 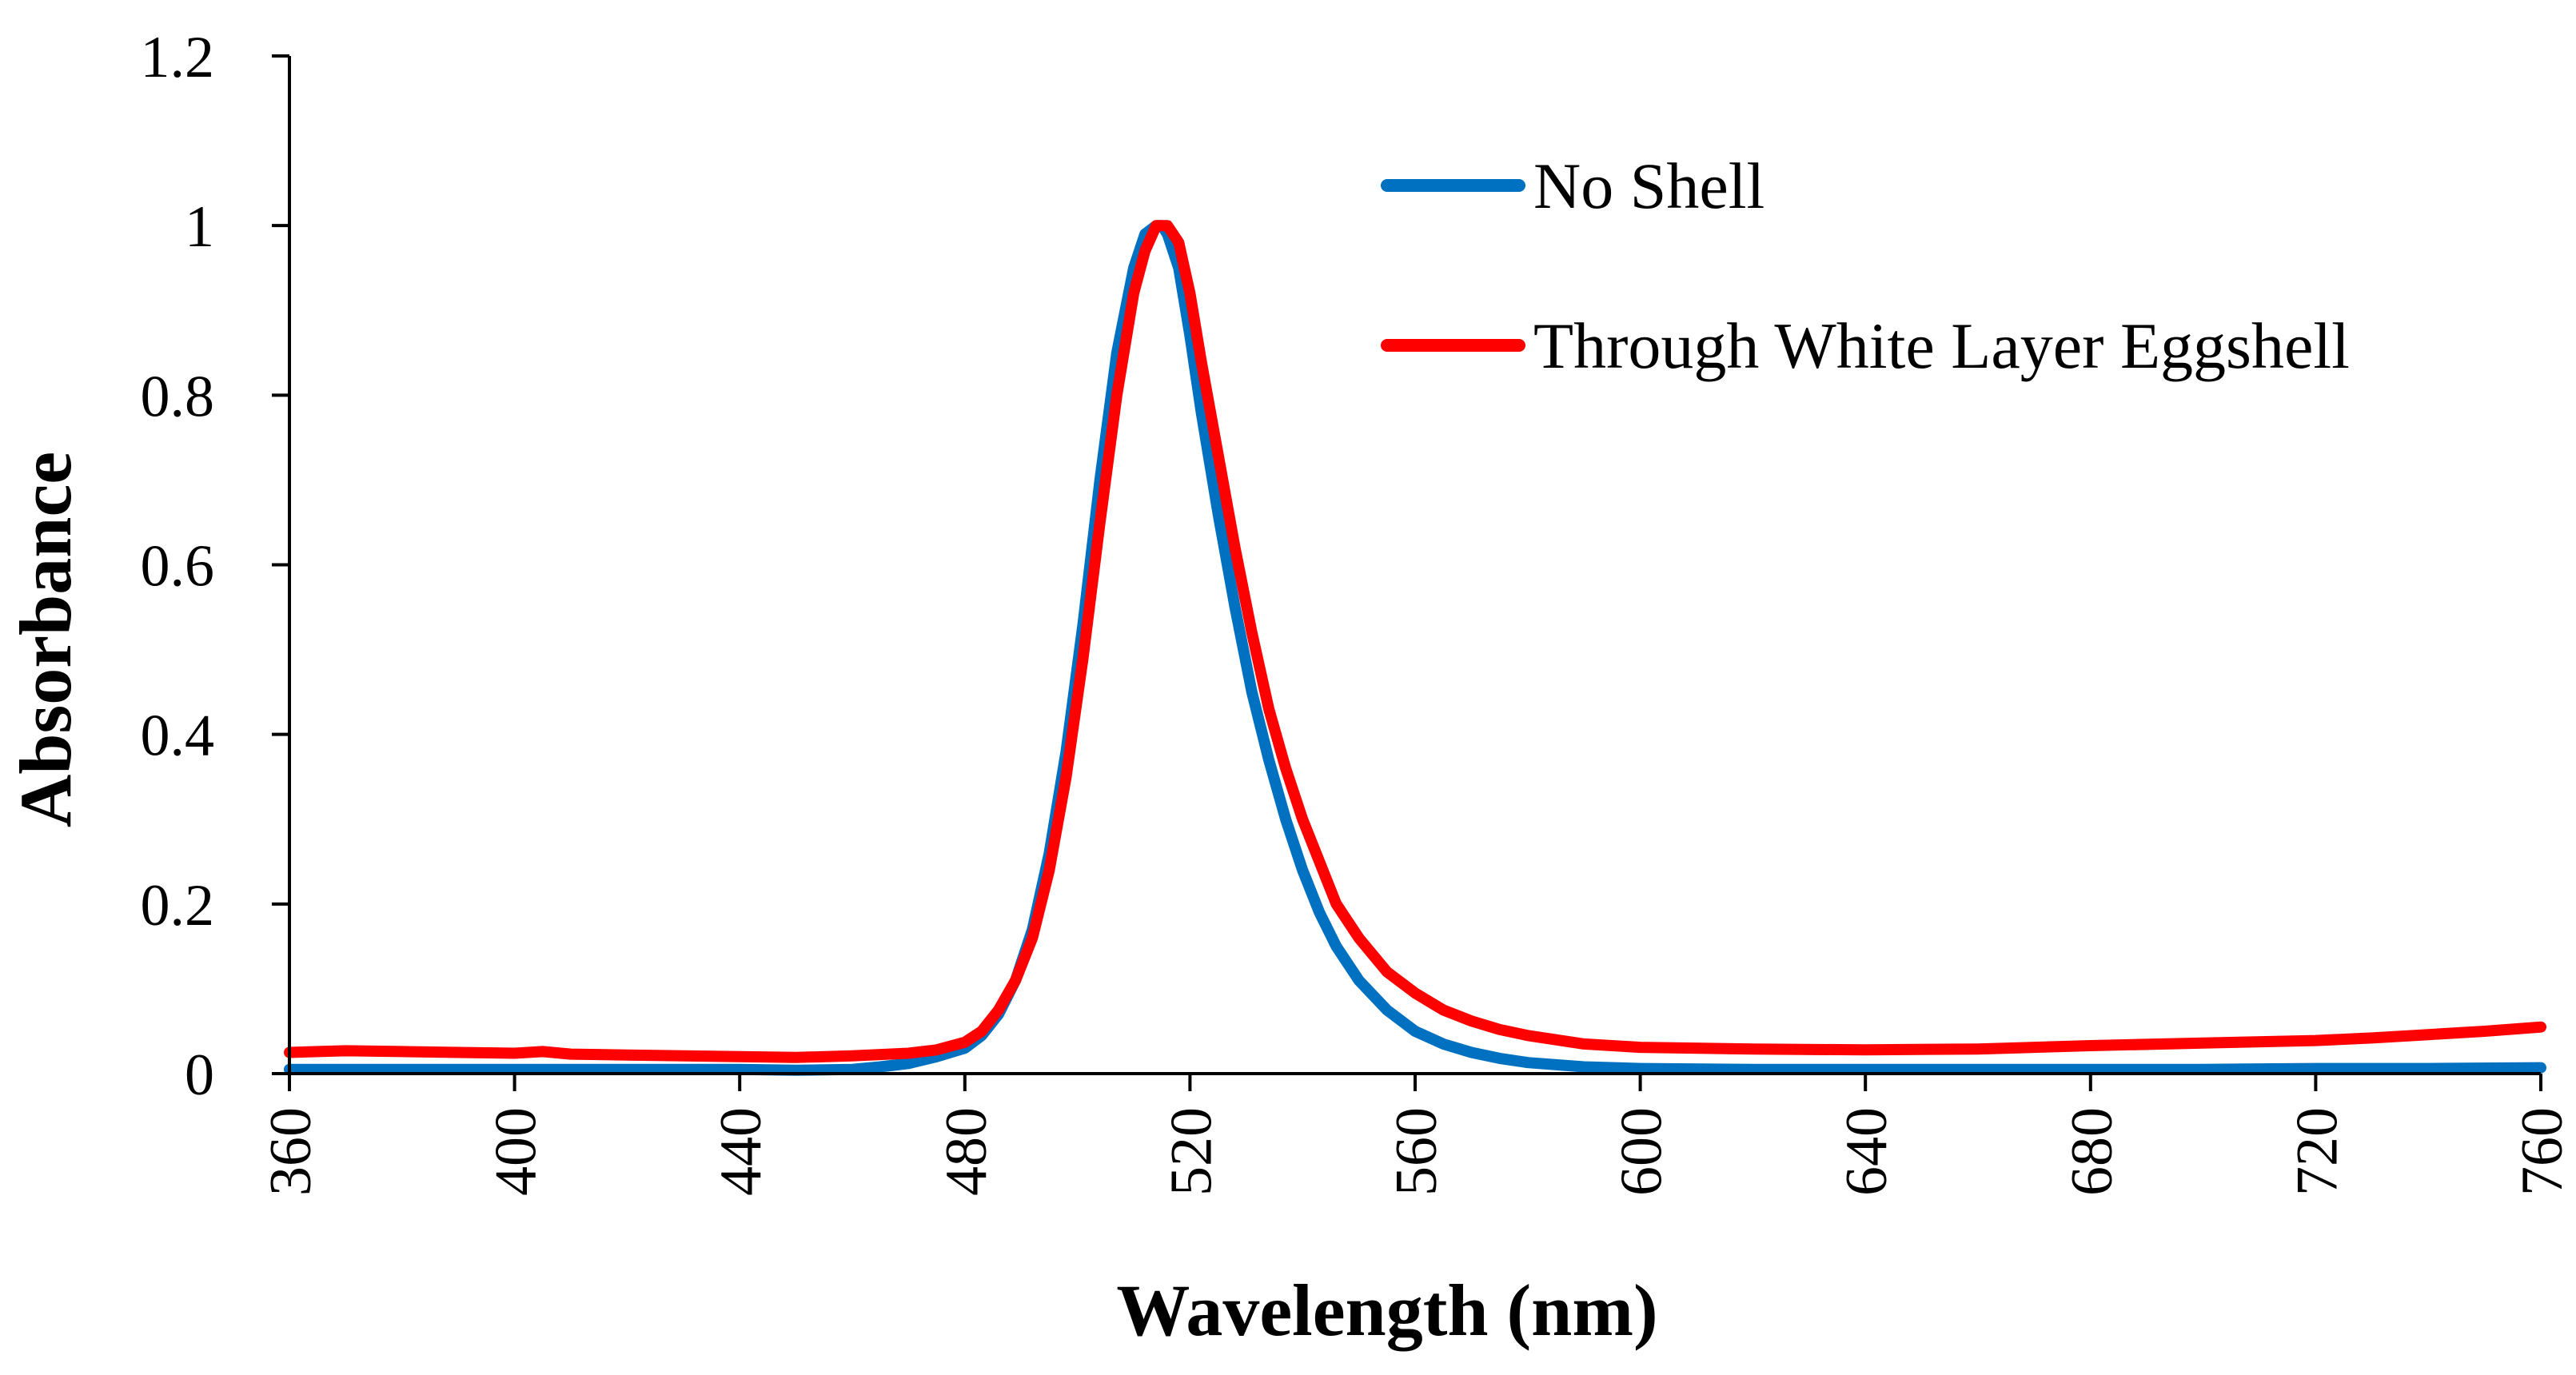 What do you see at coordinates (1191, 1151) in the screenshot?
I see `x-tick-label: 520` at bounding box center [1191, 1151].